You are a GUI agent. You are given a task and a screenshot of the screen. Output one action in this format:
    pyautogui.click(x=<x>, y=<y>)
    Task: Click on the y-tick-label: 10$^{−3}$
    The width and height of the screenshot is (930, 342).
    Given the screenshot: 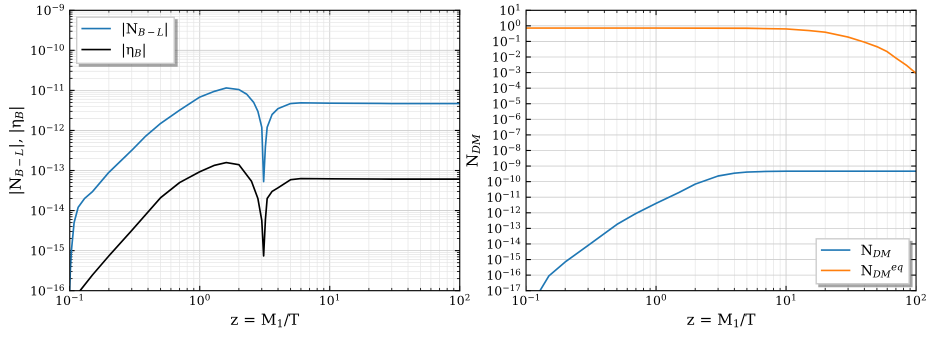 What is the action you would take?
    pyautogui.click(x=506, y=72)
    